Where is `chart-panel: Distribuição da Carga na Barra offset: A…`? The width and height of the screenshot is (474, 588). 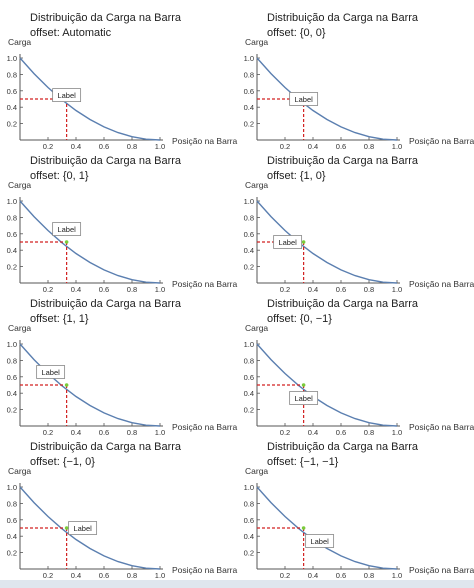
chart-panel: Distribuição da Carga na Barra offset: A… is located at coordinates (119, 75).